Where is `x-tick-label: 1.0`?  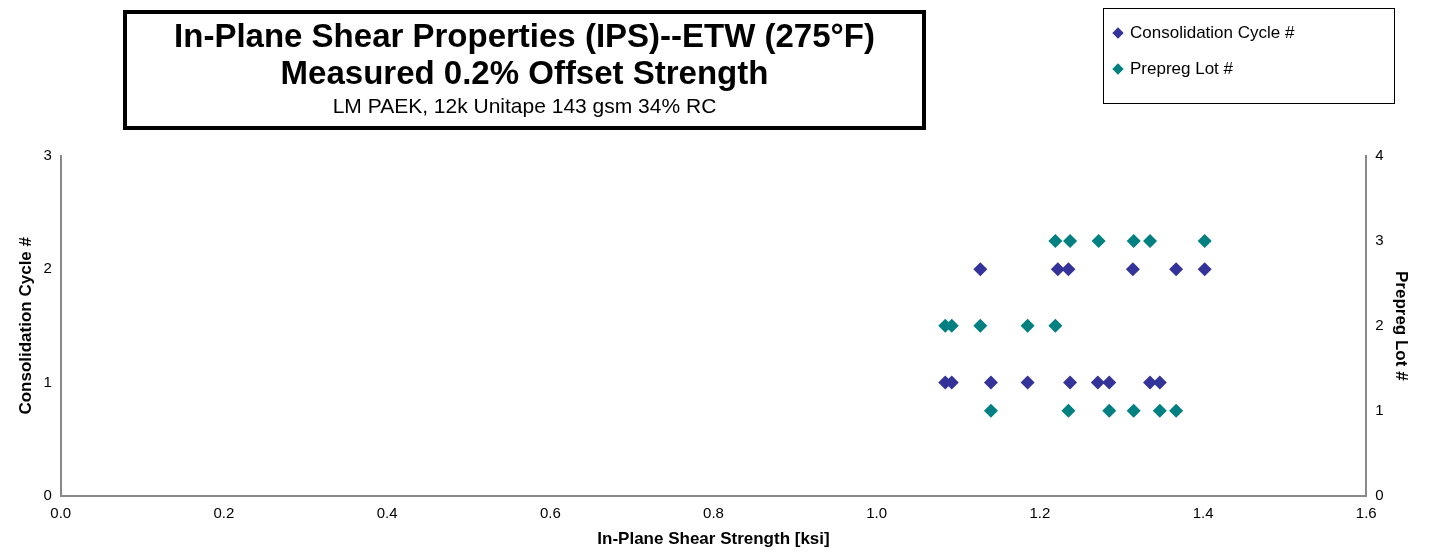
x-tick-label: 1.0 is located at coordinates (877, 512).